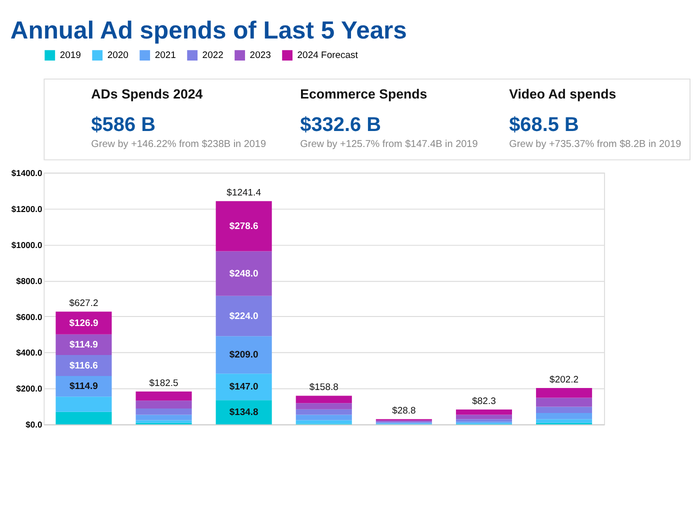 The image size is (700, 518). I want to click on data-label: $278.6, so click(243, 226).